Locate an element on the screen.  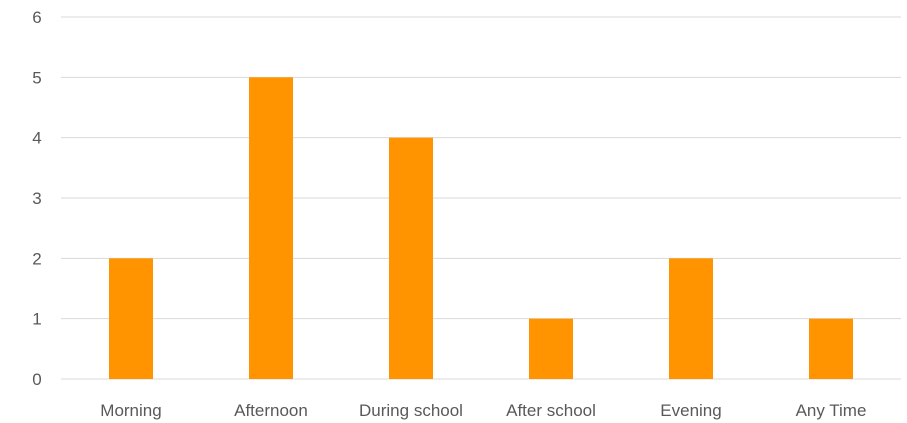
y-axis-ticks: 0 1 2 3 4 5 6 is located at coordinates (36, 198).